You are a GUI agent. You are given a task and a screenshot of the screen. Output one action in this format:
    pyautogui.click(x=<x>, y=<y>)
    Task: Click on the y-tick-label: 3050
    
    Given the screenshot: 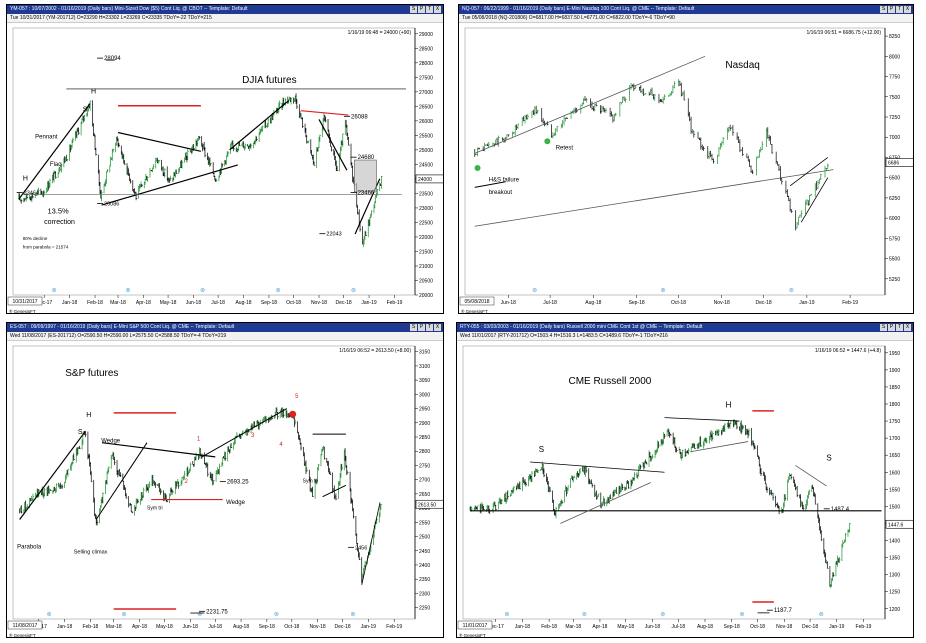 What is the action you would take?
    pyautogui.click(x=424, y=381)
    